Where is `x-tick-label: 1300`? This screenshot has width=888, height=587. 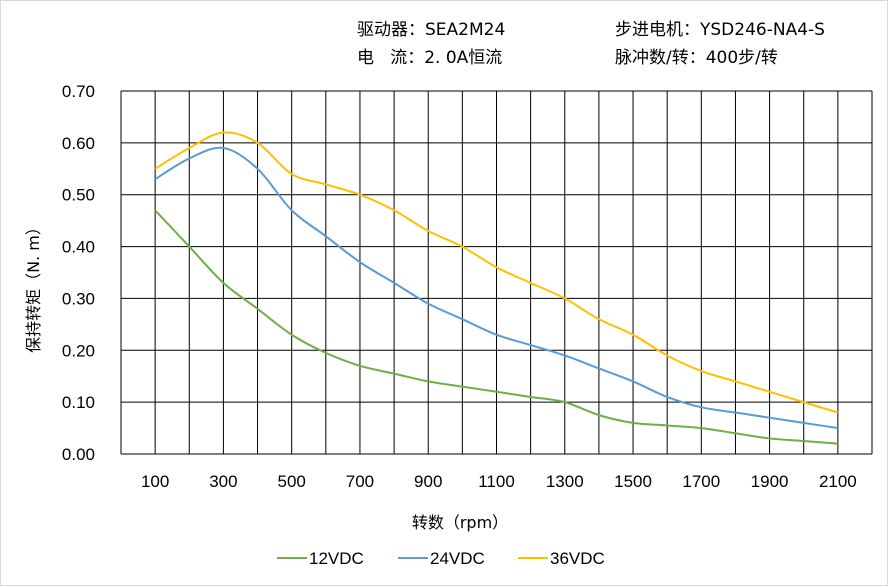 x-tick-label: 1300 is located at coordinates (565, 481).